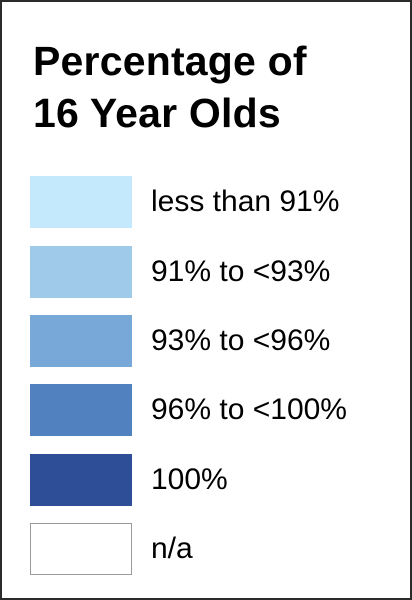 This screenshot has width=412, height=600. What do you see at coordinates (170, 61) in the screenshot?
I see `legend-title-line-1: Percentage of` at bounding box center [170, 61].